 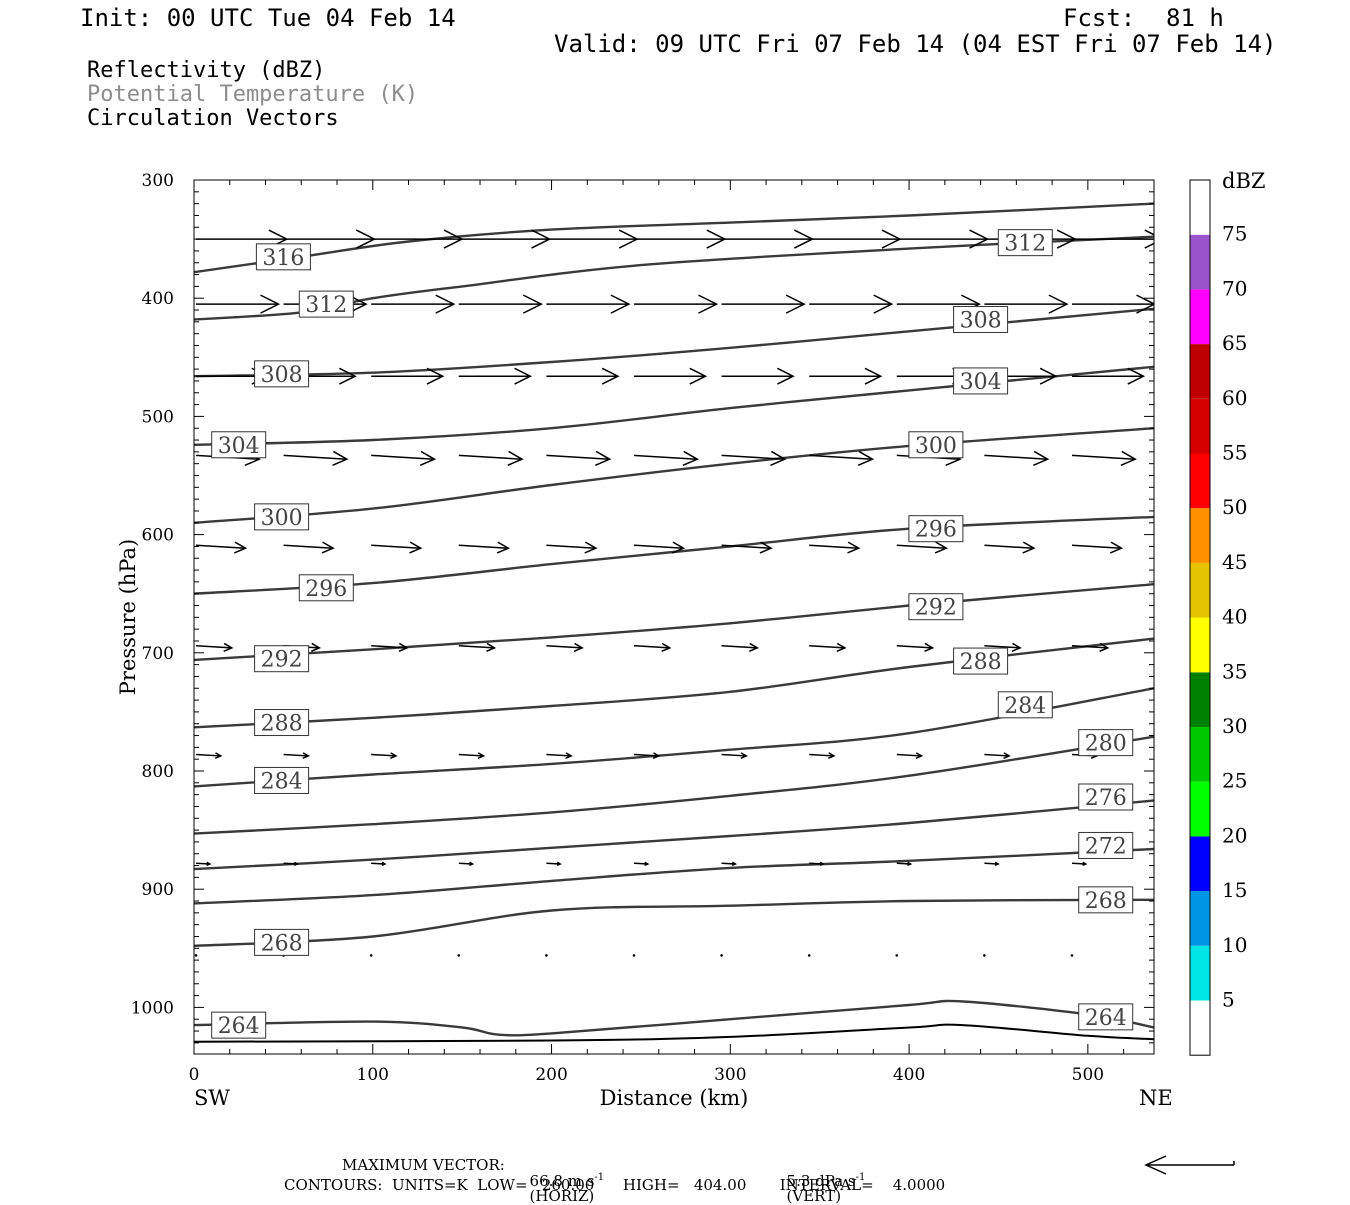 What do you see at coordinates (282, 517) in the screenshot?
I see `contour-label-300: 300` at bounding box center [282, 517].